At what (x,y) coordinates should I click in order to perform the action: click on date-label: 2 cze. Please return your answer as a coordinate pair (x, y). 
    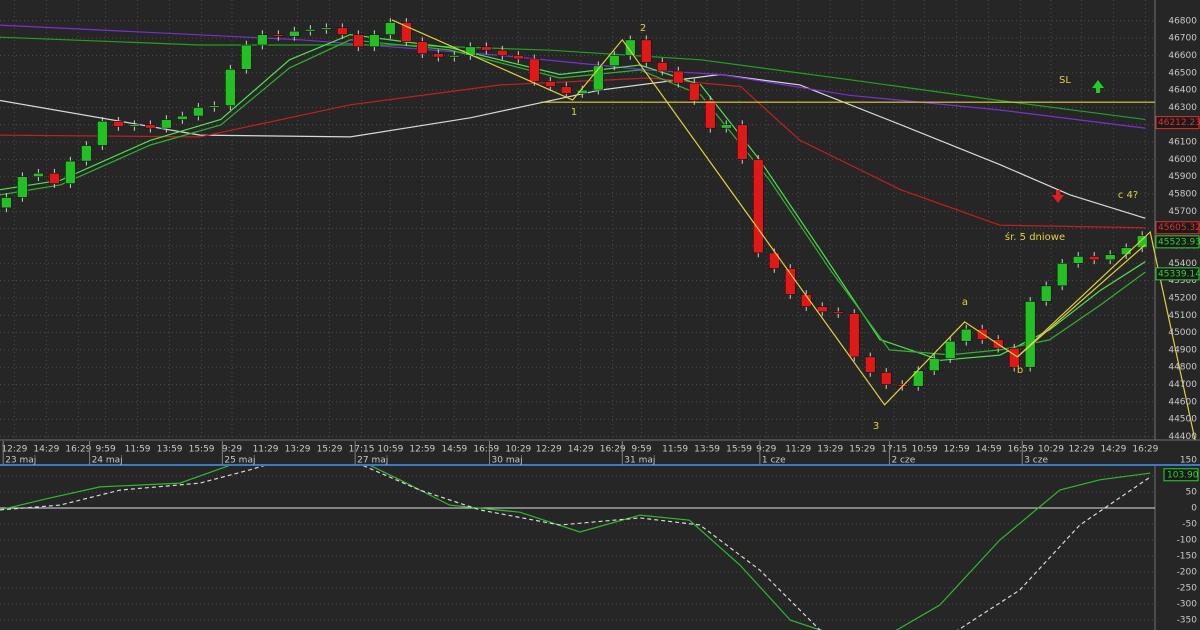
    Looking at the image, I should click on (903, 461).